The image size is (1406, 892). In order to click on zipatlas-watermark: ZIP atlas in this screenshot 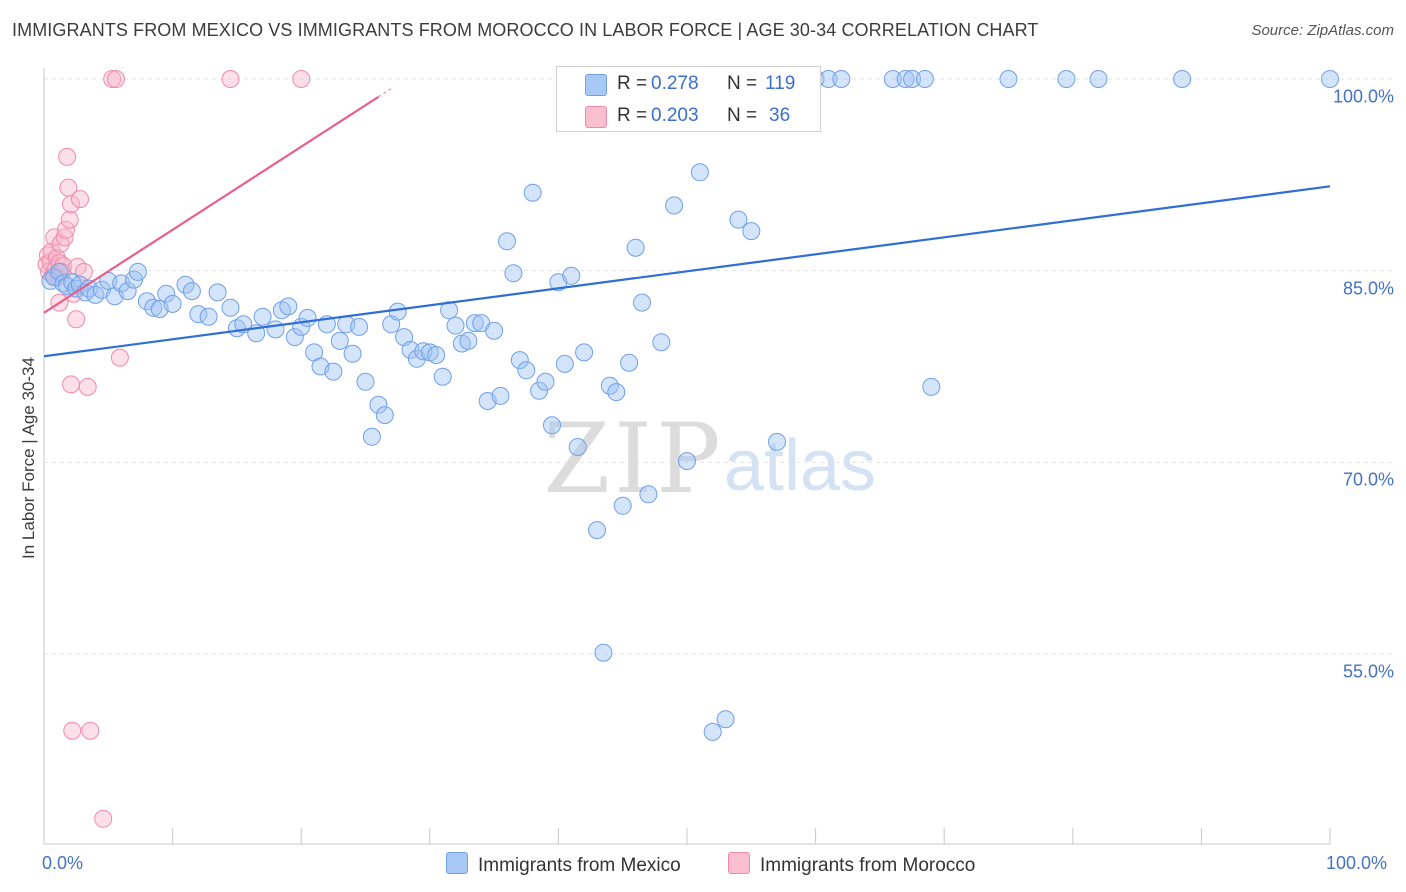, I will do `click(709, 459)`.